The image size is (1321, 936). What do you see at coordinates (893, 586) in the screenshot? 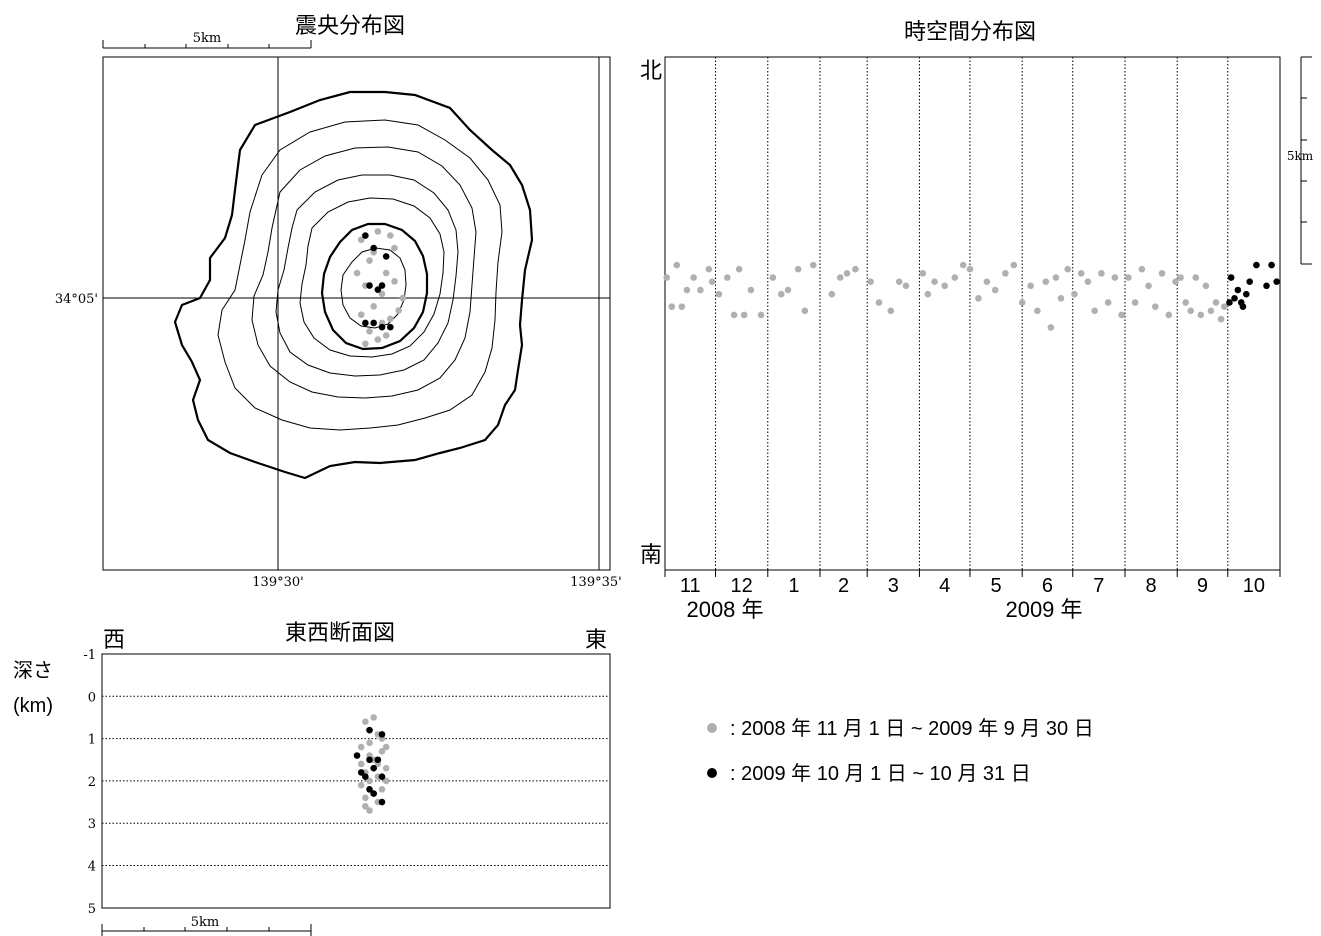
I see `month-label: 3` at bounding box center [893, 586].